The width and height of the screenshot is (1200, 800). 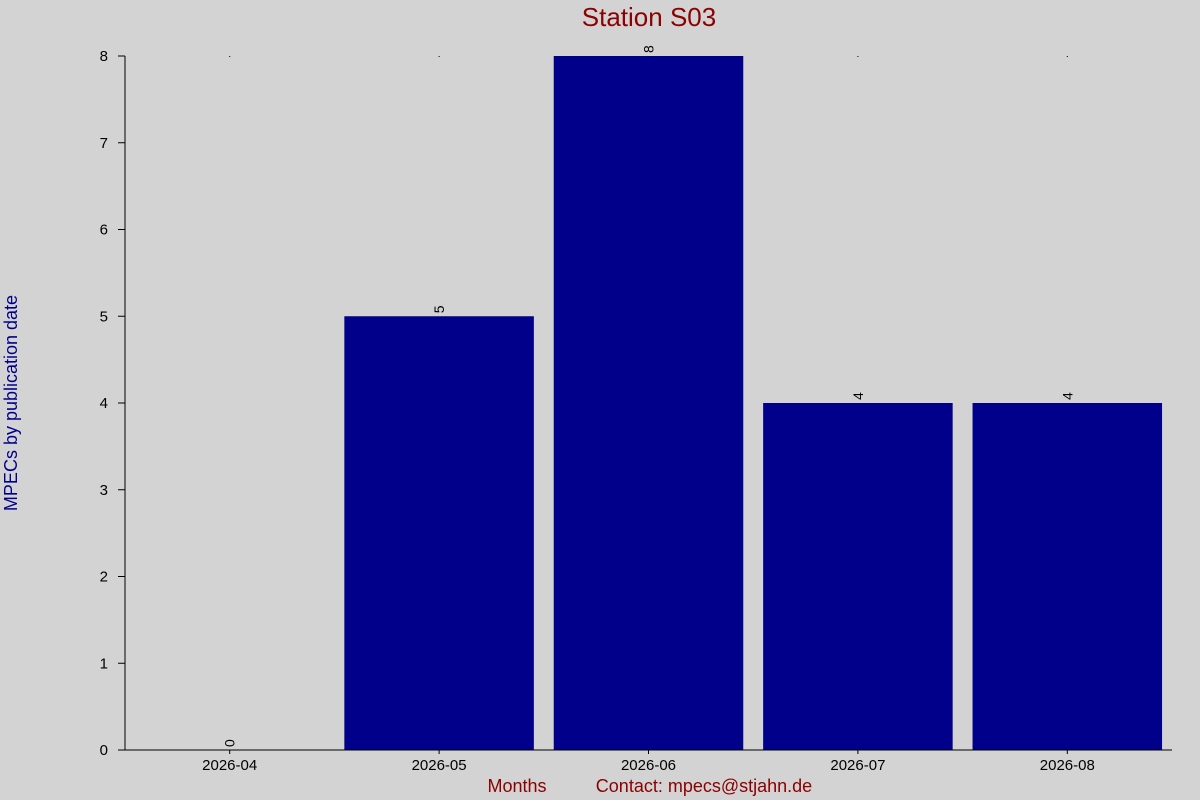 What do you see at coordinates (648, 765) in the screenshot?
I see `x-tick-label-2026-06: 2026-06` at bounding box center [648, 765].